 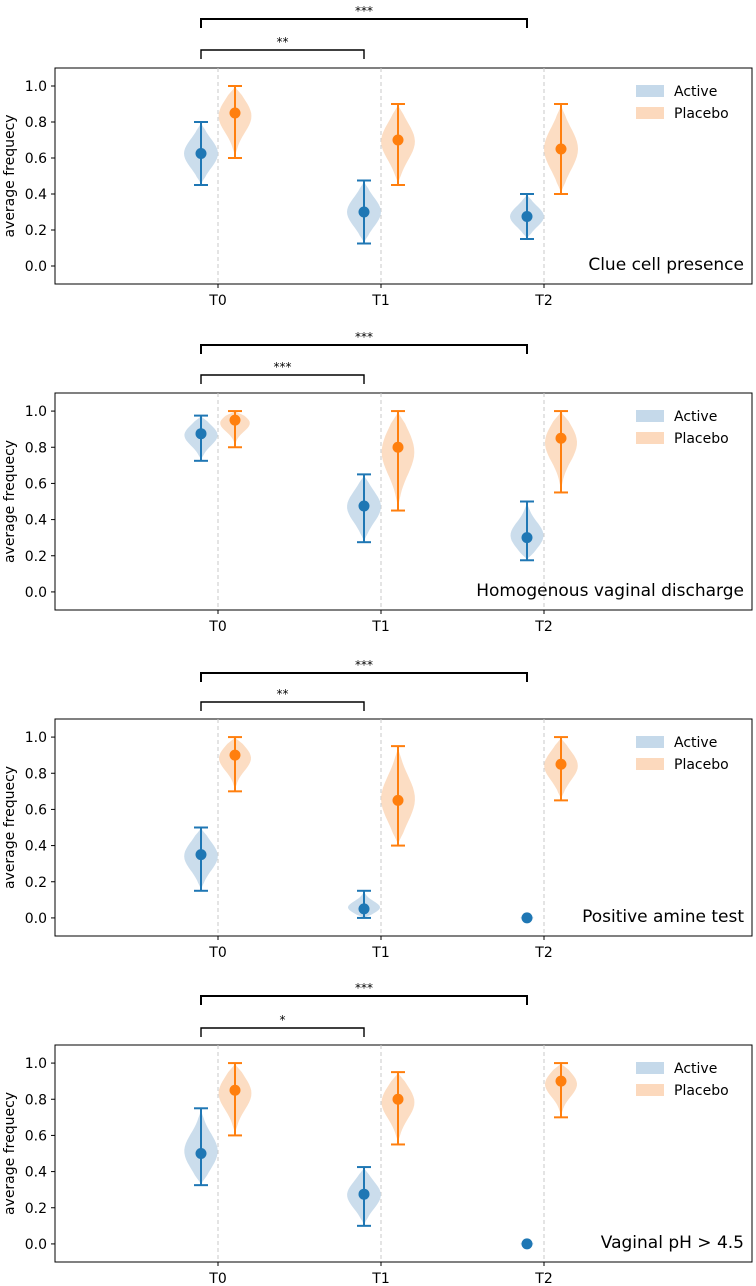 I want to click on significance-bracket-1: *, so click(x=282, y=1025).